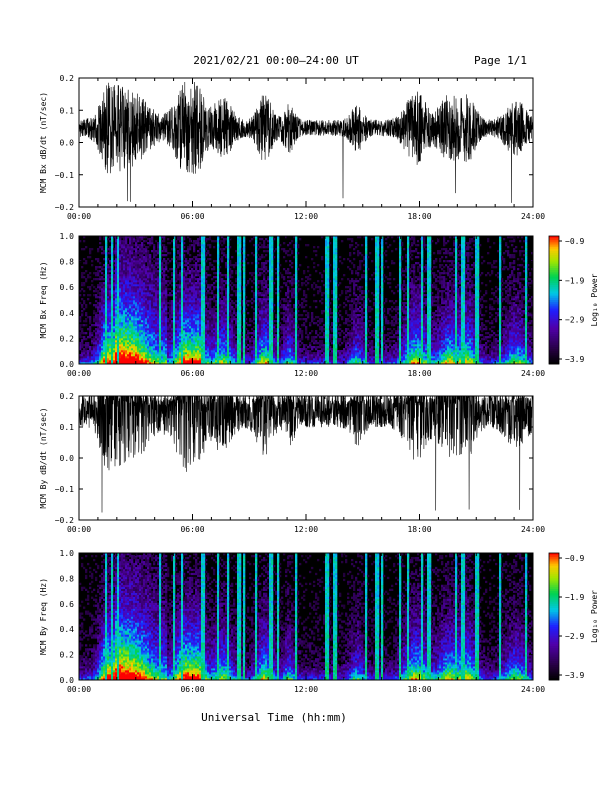 The width and height of the screenshot is (612, 792). What do you see at coordinates (43, 457) in the screenshot?
I see `y-axis-label: MCM By dB/dt (nT/sec)` at bounding box center [43, 457].